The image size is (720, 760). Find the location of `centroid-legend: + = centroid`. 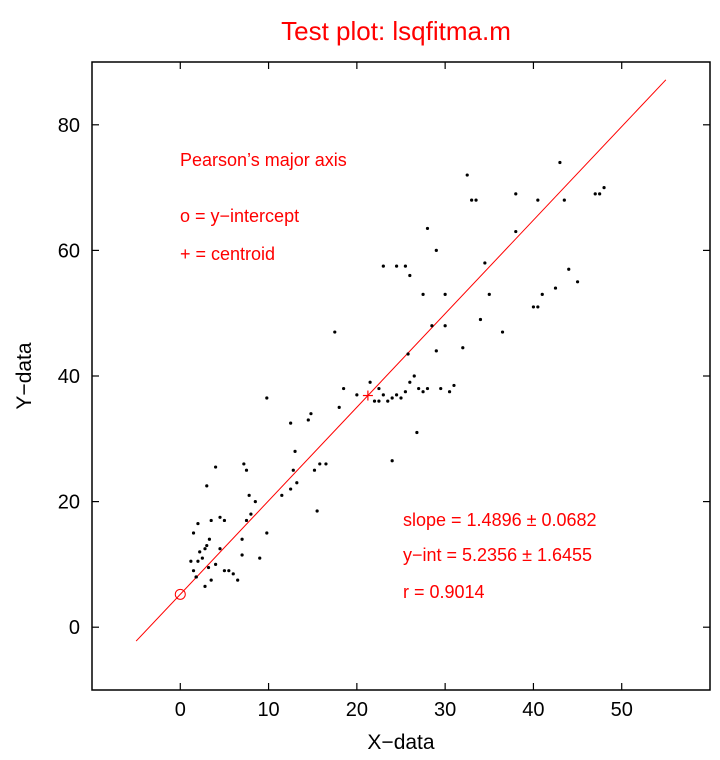

centroid-legend: + = centroid is located at coordinates (227, 254).